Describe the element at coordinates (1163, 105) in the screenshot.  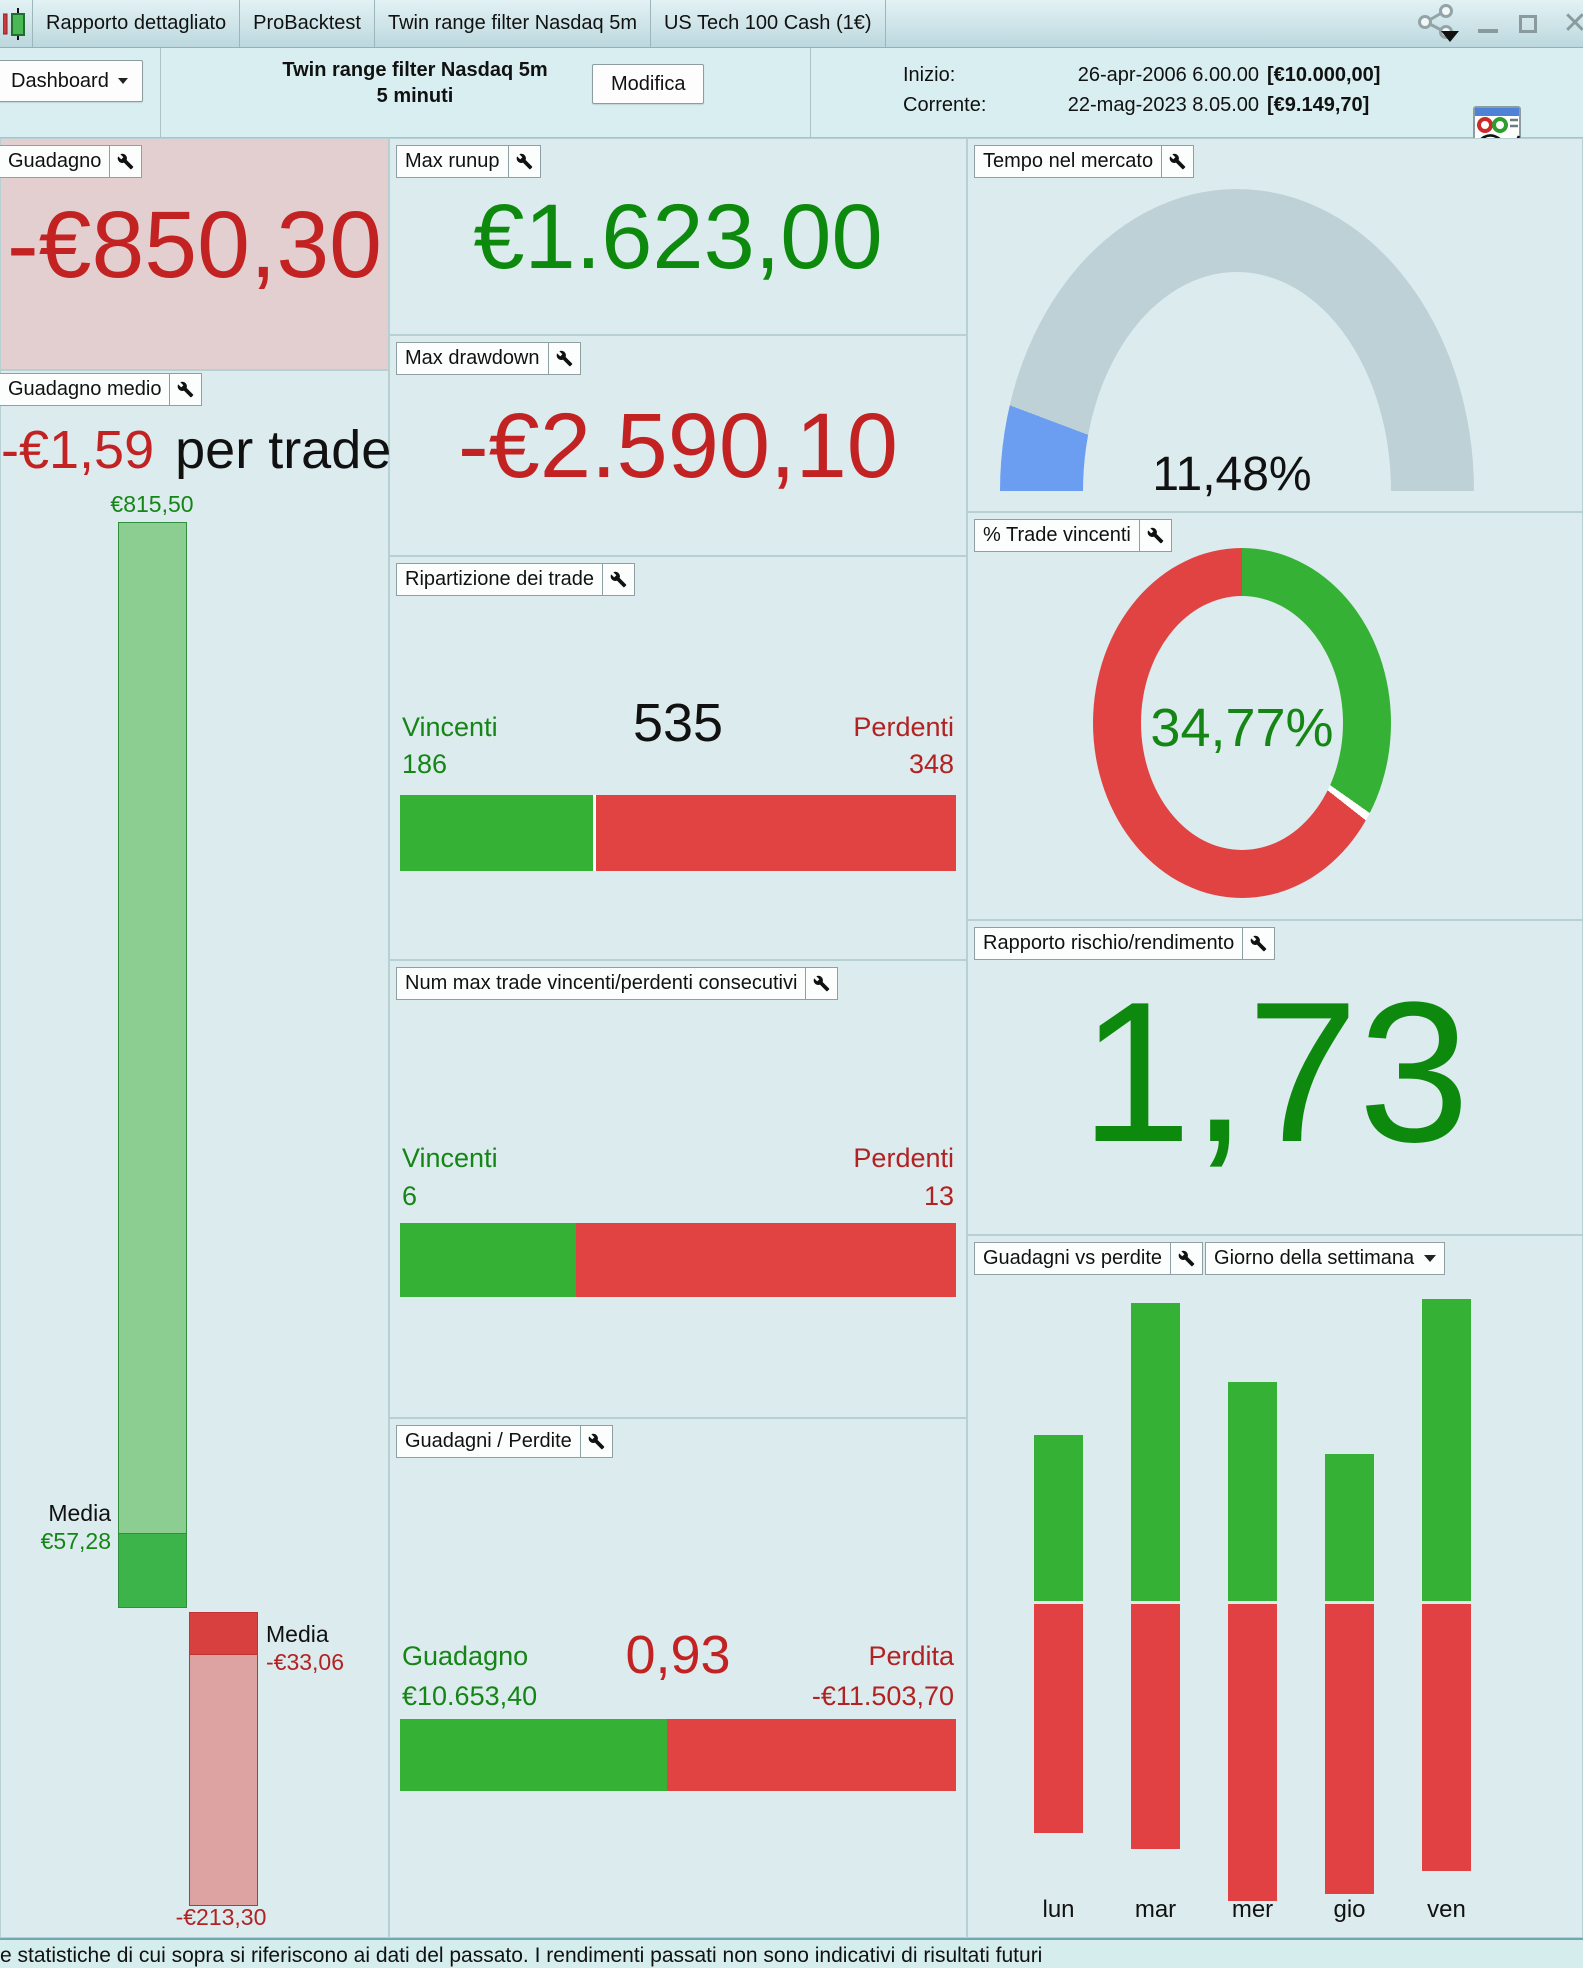
I see `corrente-datetime: 22-mag-2023 8.05.00` at that location.